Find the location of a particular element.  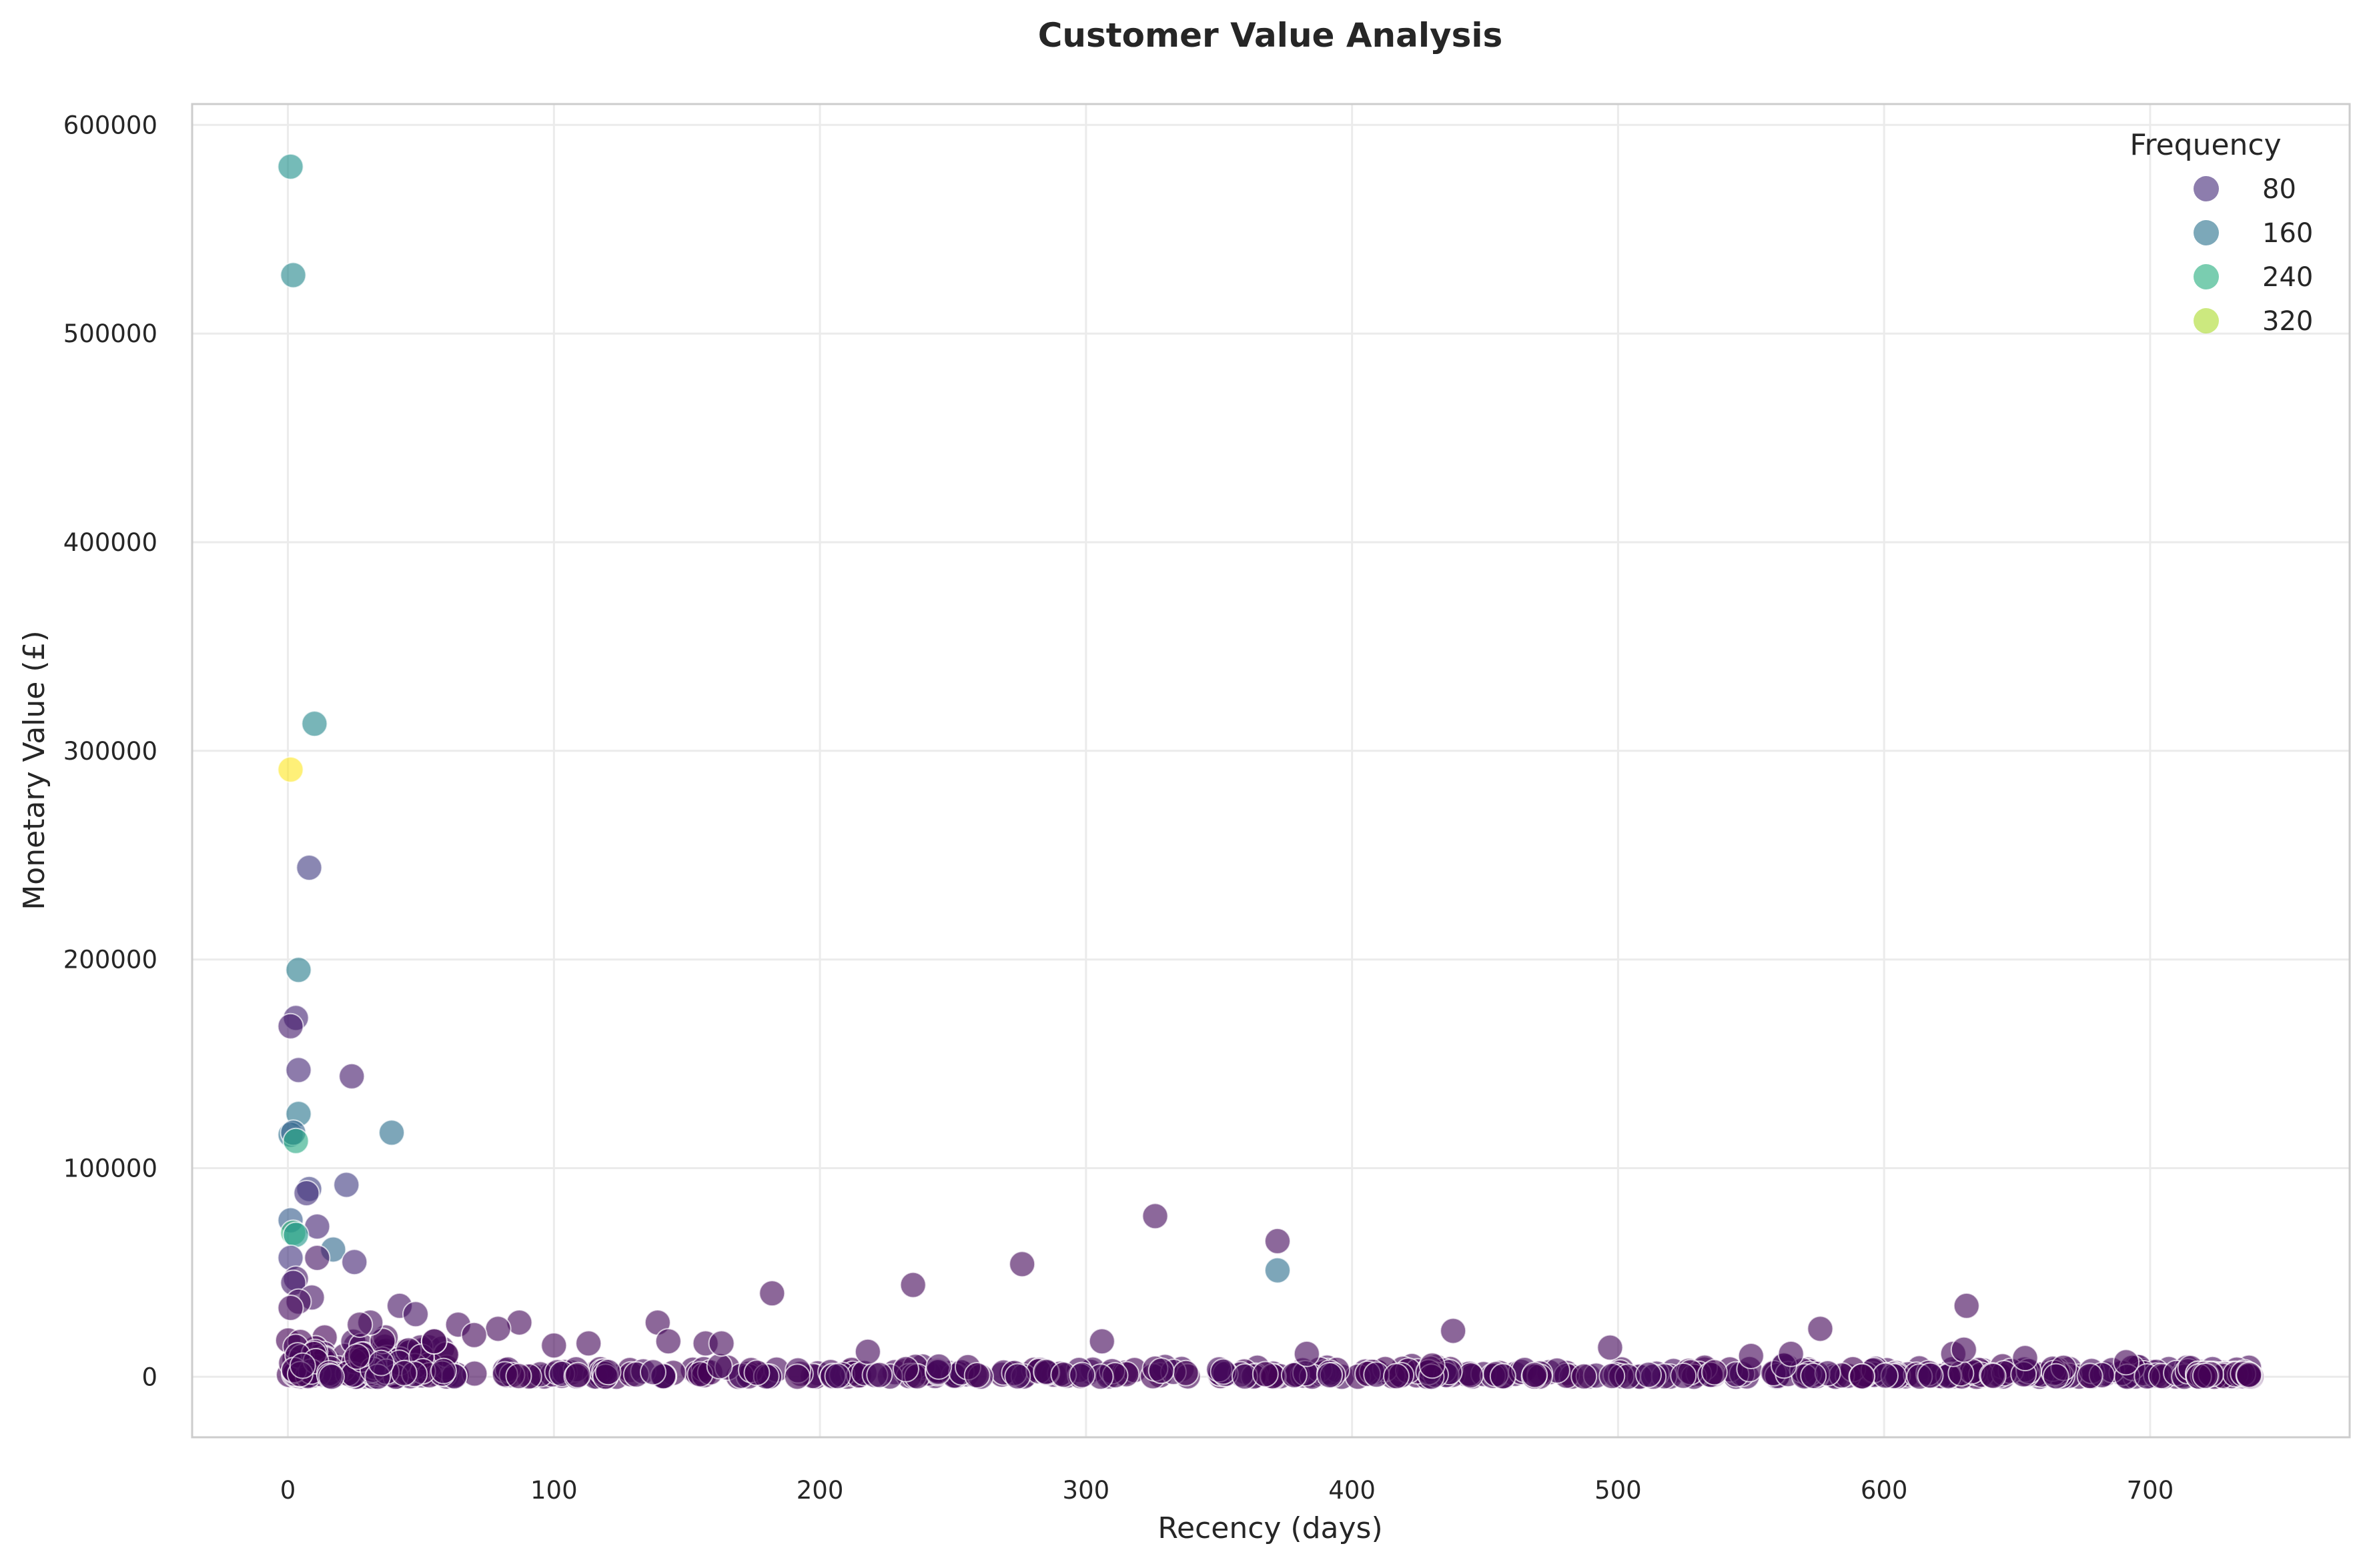

chart-title: Customer Value Analysis is located at coordinates (1270, 35).